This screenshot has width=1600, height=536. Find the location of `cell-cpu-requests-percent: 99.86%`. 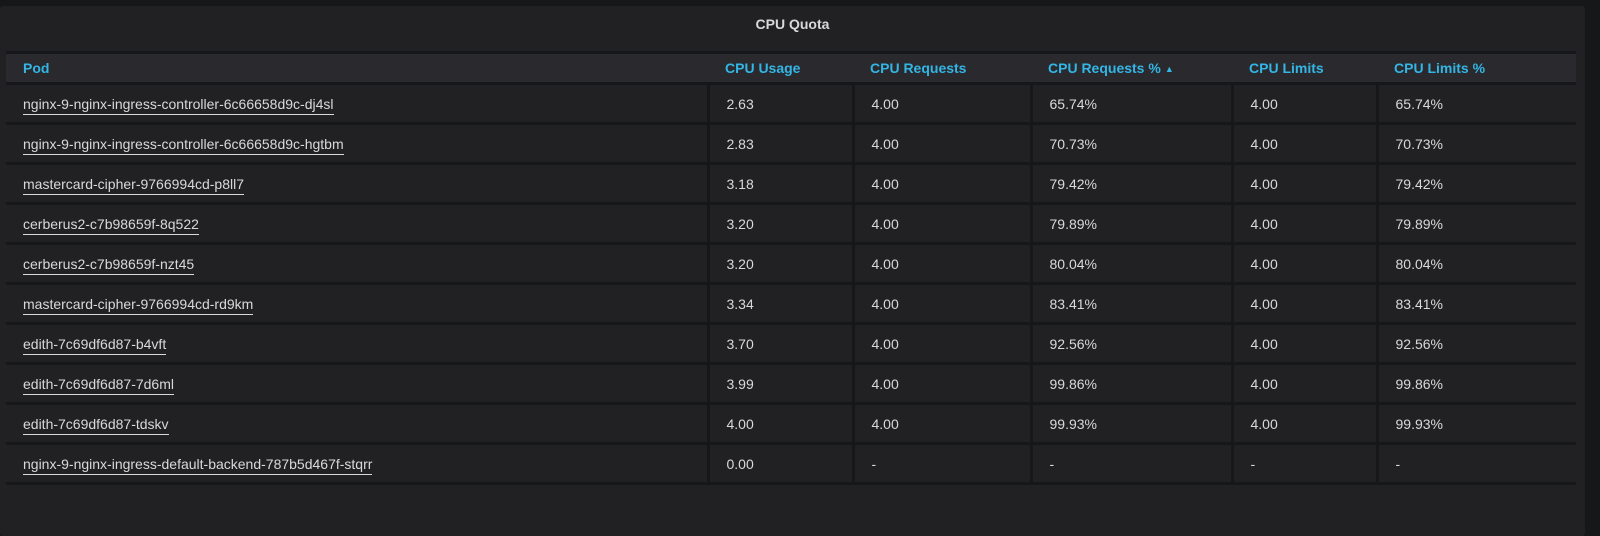

cell-cpu-requests-percent: 99.86% is located at coordinates (1130, 384).